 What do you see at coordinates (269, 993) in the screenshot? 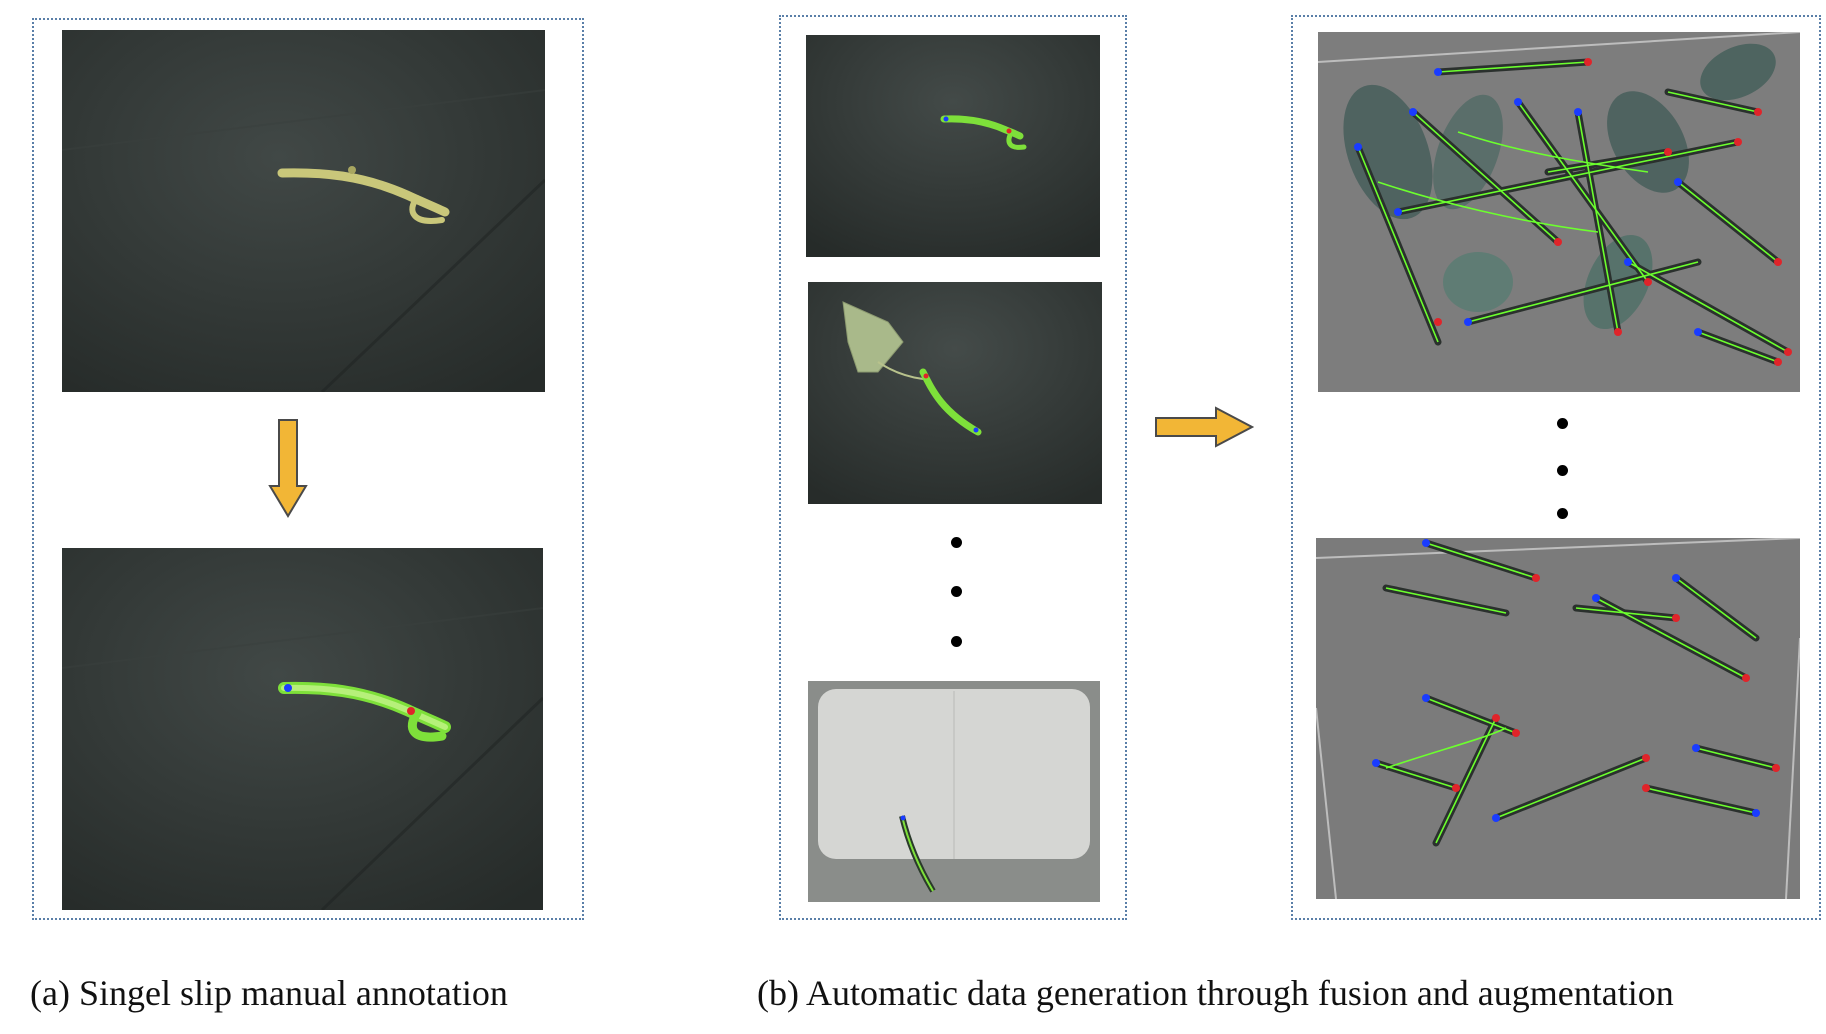
I see `caption-a: (a) Singel slip manual annotation` at bounding box center [269, 993].